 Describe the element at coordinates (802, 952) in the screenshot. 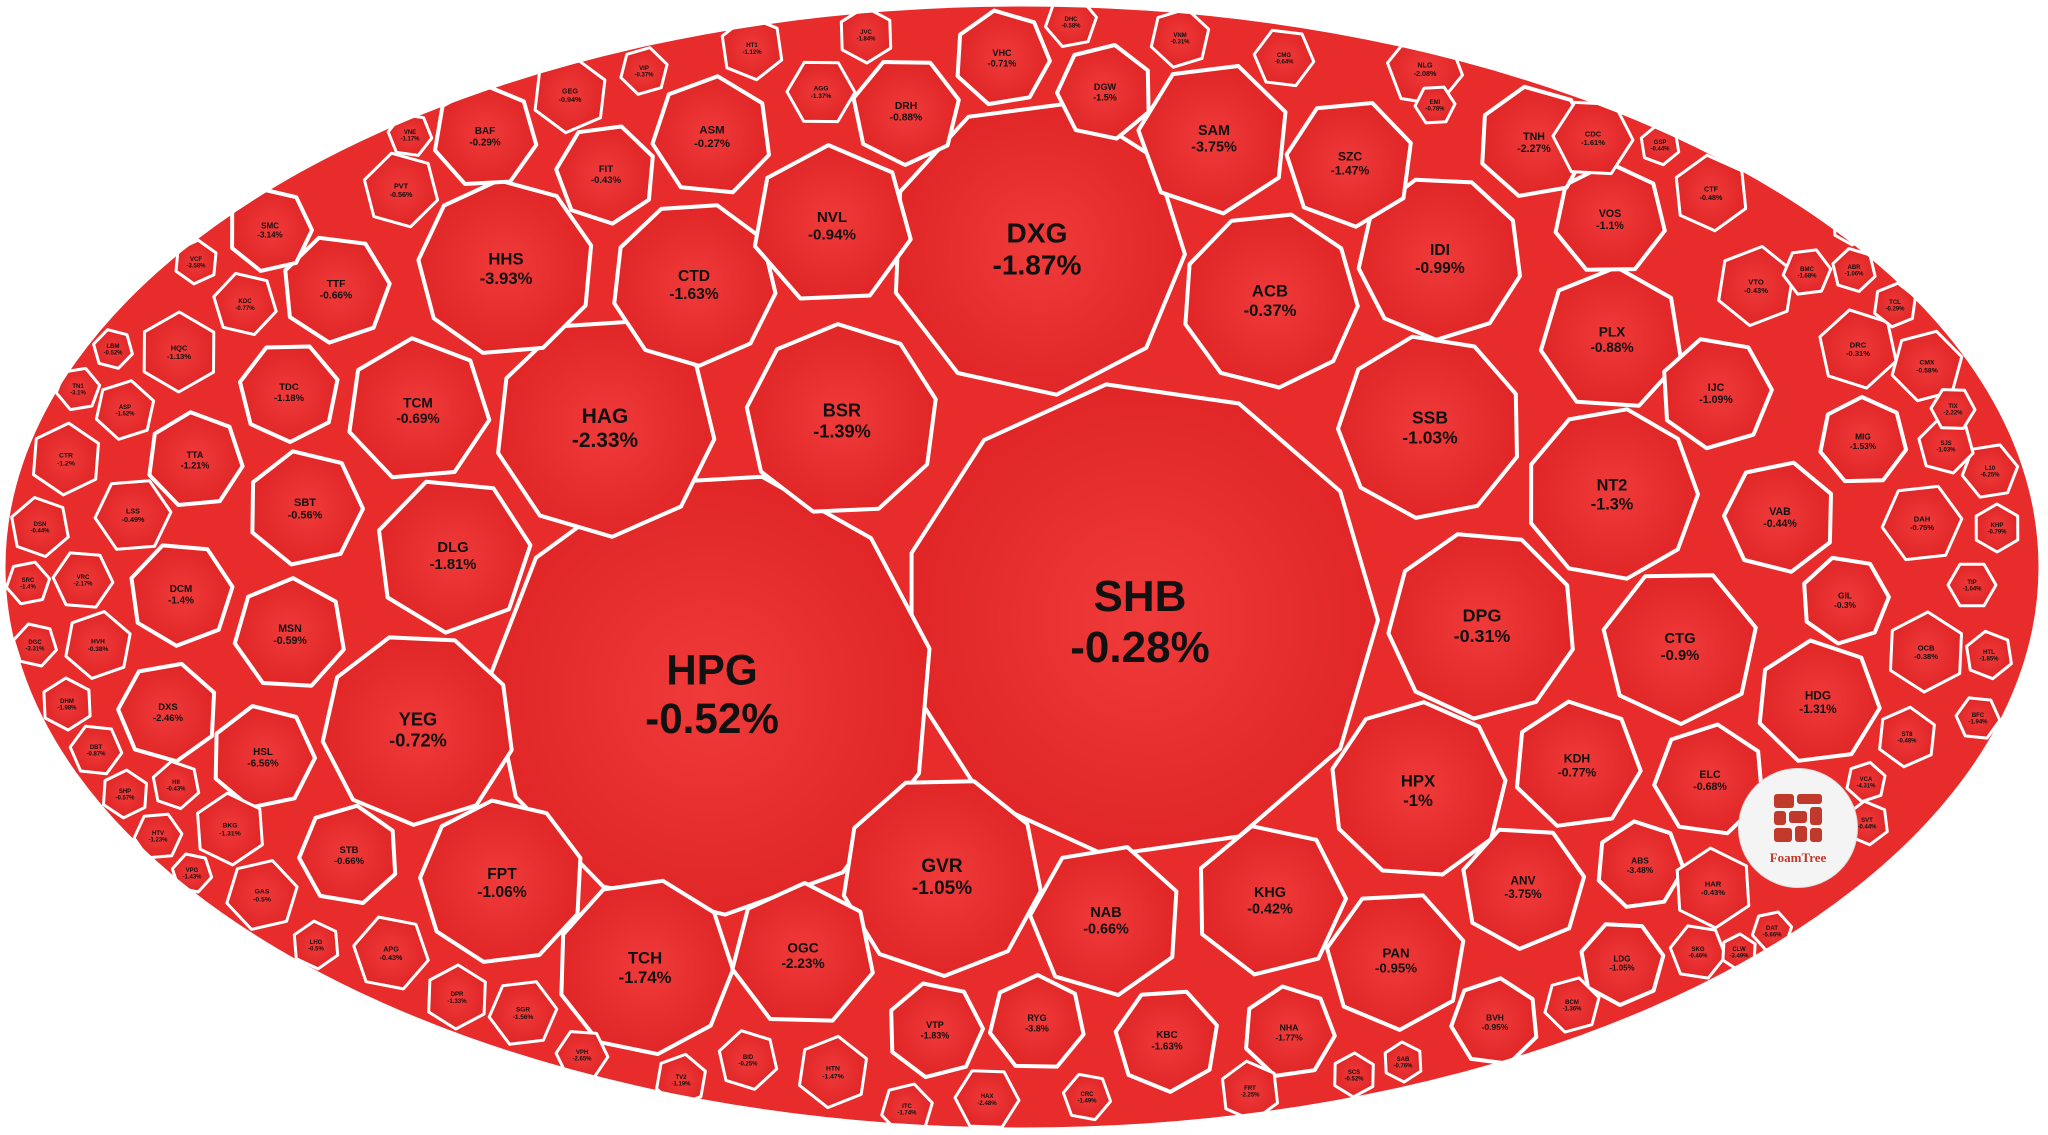

I see `cell-ogc: OGC-2.23%` at that location.